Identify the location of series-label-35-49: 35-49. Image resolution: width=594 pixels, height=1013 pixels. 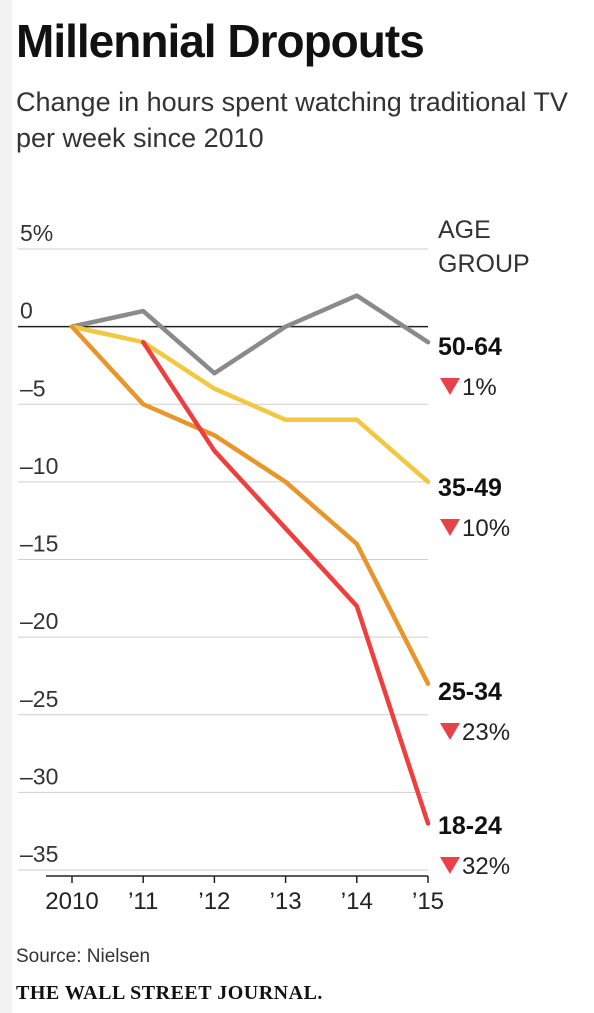
(470, 488).